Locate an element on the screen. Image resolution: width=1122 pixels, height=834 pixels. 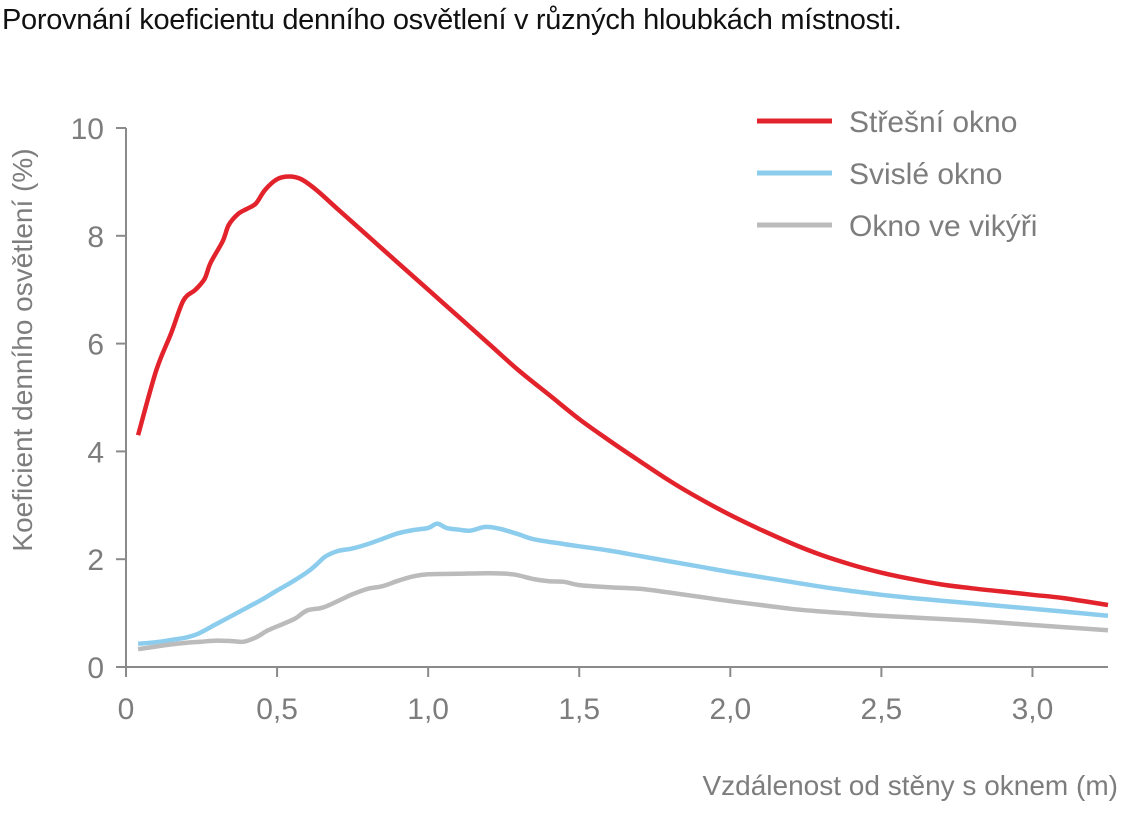
y-ticks: 0 2 4 6 8 10 is located at coordinates (98, 399).